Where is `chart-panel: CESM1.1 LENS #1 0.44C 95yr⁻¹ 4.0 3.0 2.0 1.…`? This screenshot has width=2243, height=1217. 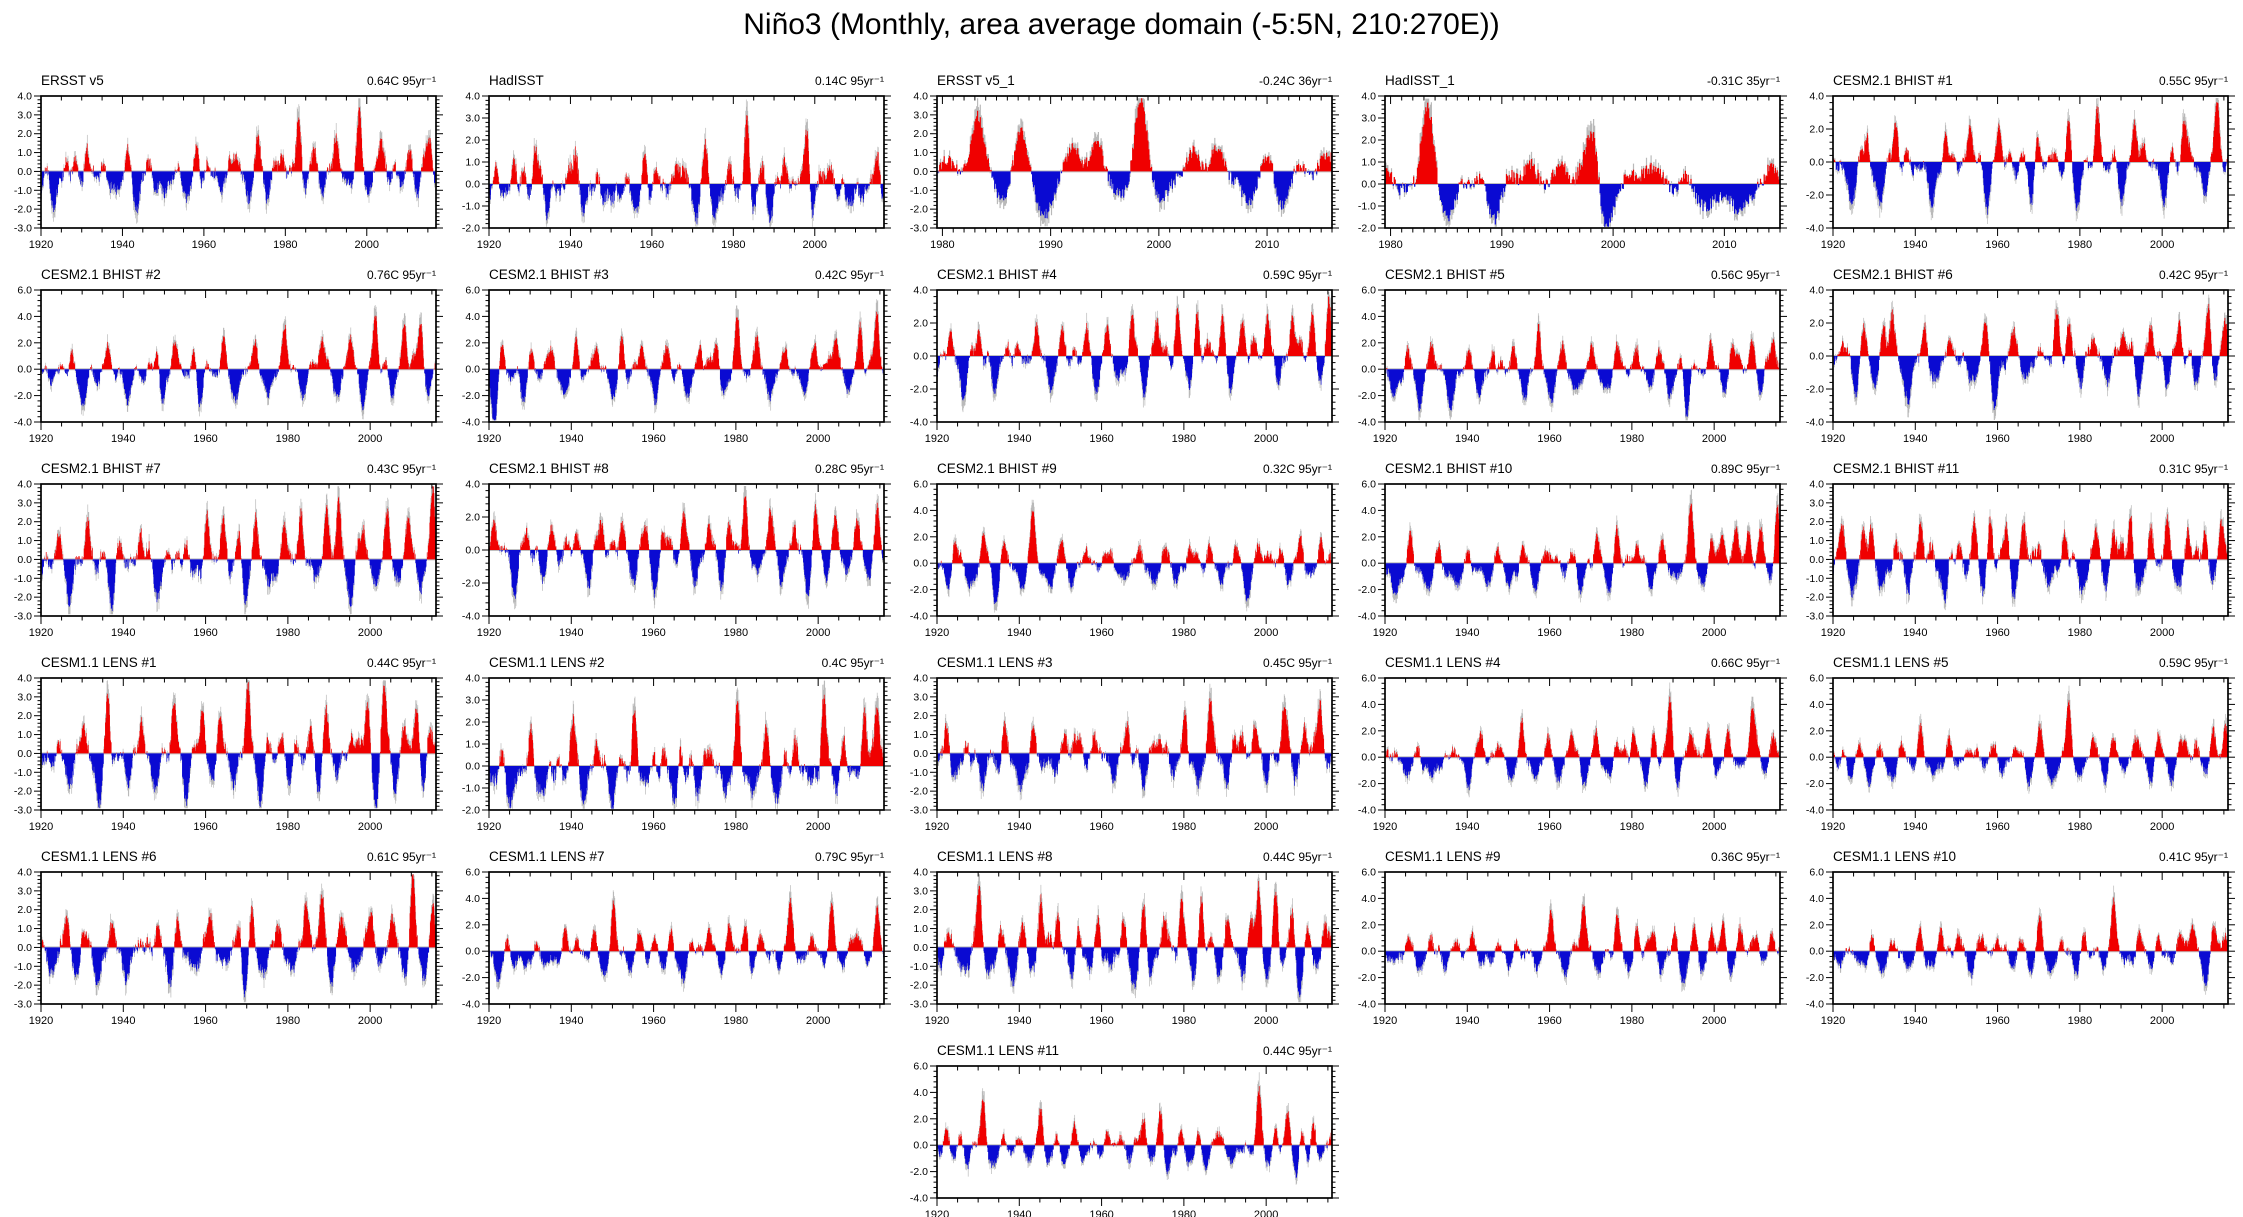 chart-panel: CESM1.1 LENS #1 0.44C 95yr⁻¹ 4.0 3.0 2.0 1.… is located at coordinates (224, 749).